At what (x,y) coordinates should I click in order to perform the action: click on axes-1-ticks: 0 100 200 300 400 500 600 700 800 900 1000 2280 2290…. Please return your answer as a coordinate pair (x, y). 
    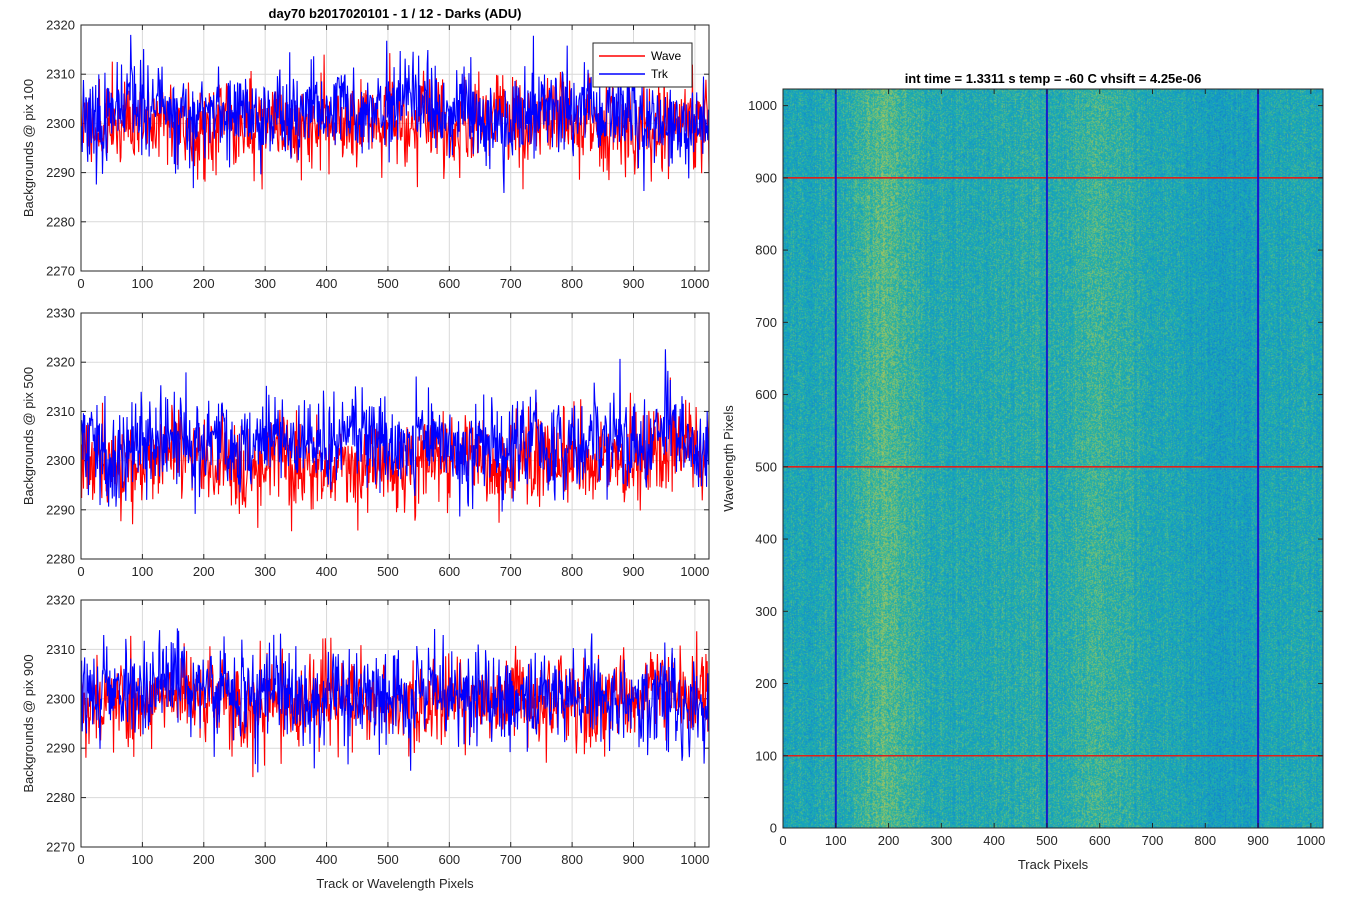
    Looking at the image, I should click on (377, 443).